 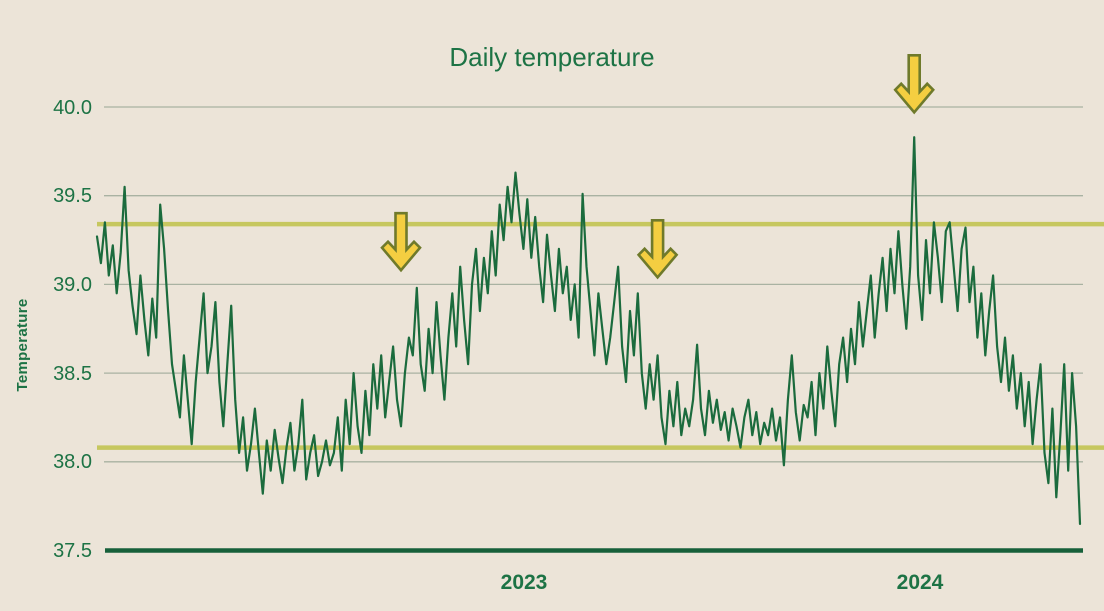 What do you see at coordinates (72, 462) in the screenshot?
I see `y-axis-tick-label-38-0: 38.0` at bounding box center [72, 462].